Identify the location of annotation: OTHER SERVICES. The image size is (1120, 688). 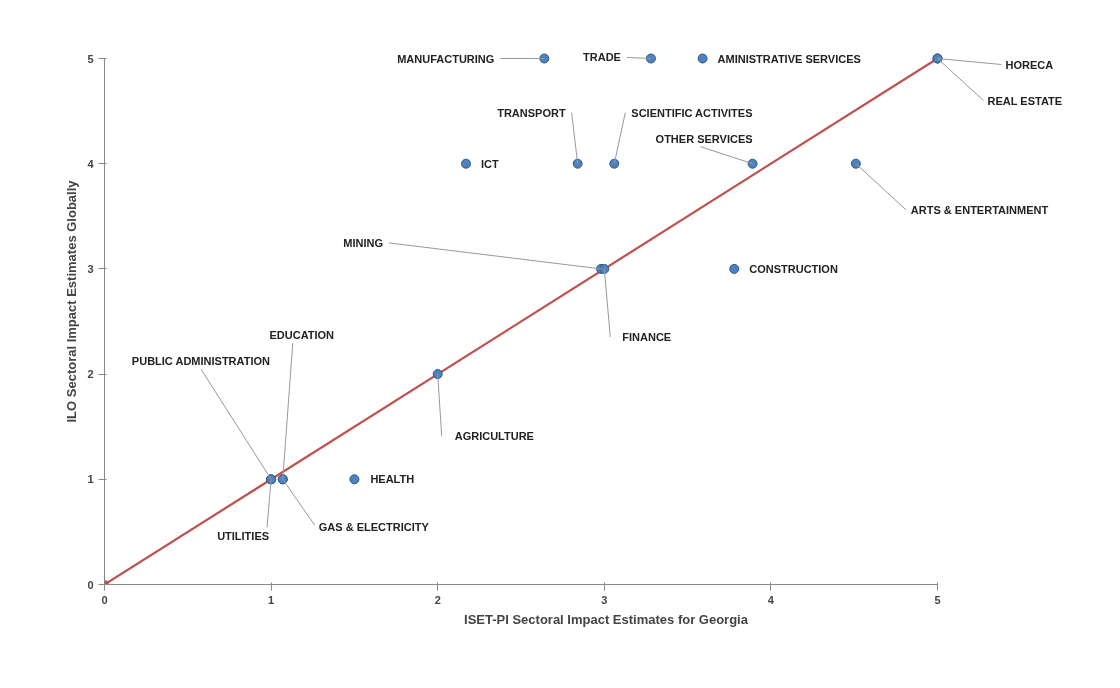
(704, 138).